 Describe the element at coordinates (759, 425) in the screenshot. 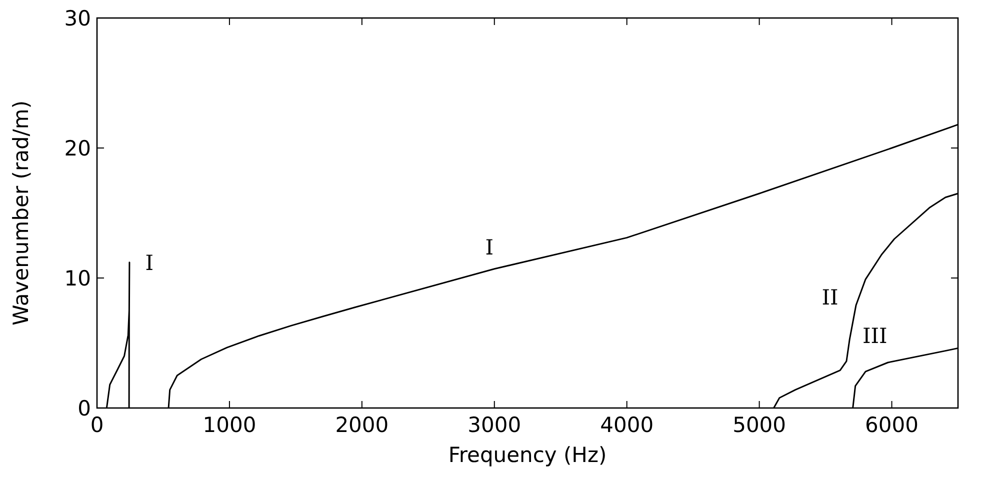

I see `x-tick-label: 5000` at that location.